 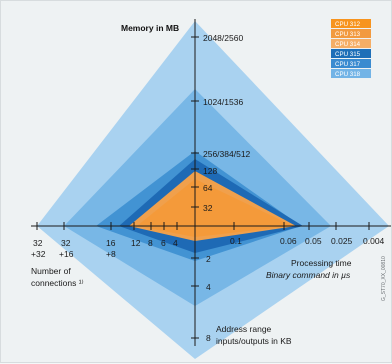 I want to click on tick-memory-32: 32, so click(x=208, y=208).